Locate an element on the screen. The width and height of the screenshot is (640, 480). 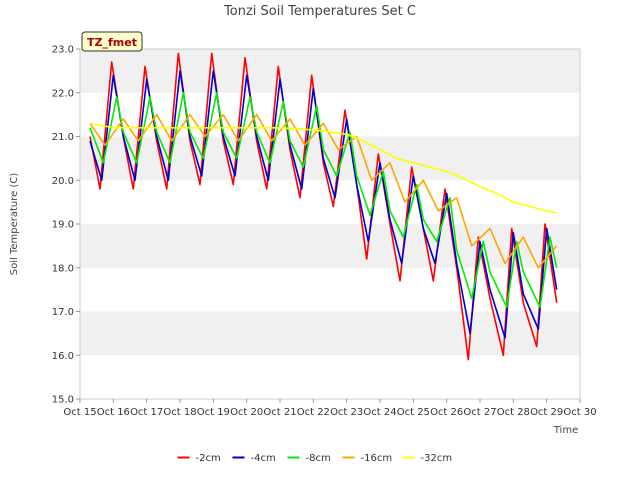
legend-item-3: -8cm is located at coordinates (309, 458).